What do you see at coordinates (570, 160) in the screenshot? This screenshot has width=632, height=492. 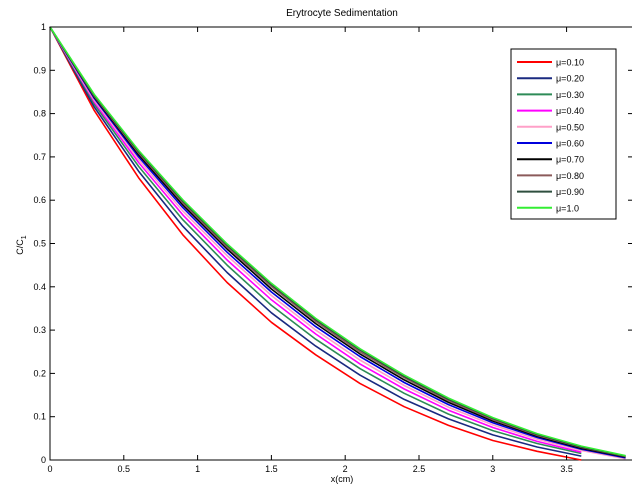 I see `legend-label: μ=0.70` at bounding box center [570, 160].